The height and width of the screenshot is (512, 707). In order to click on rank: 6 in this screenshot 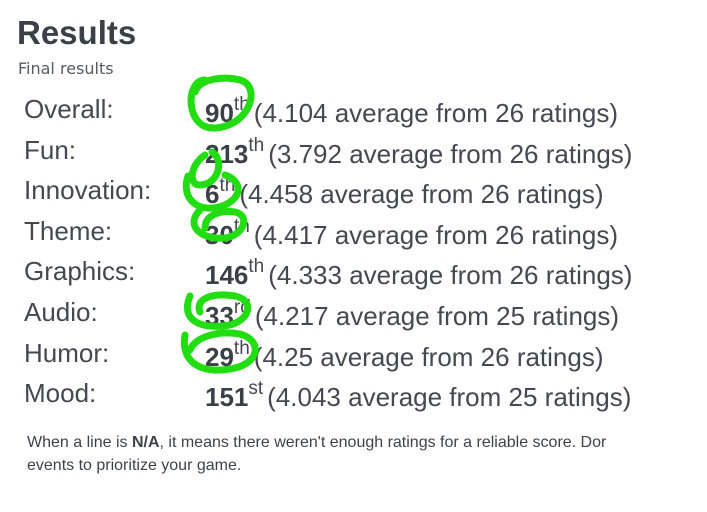, I will do `click(212, 194)`.